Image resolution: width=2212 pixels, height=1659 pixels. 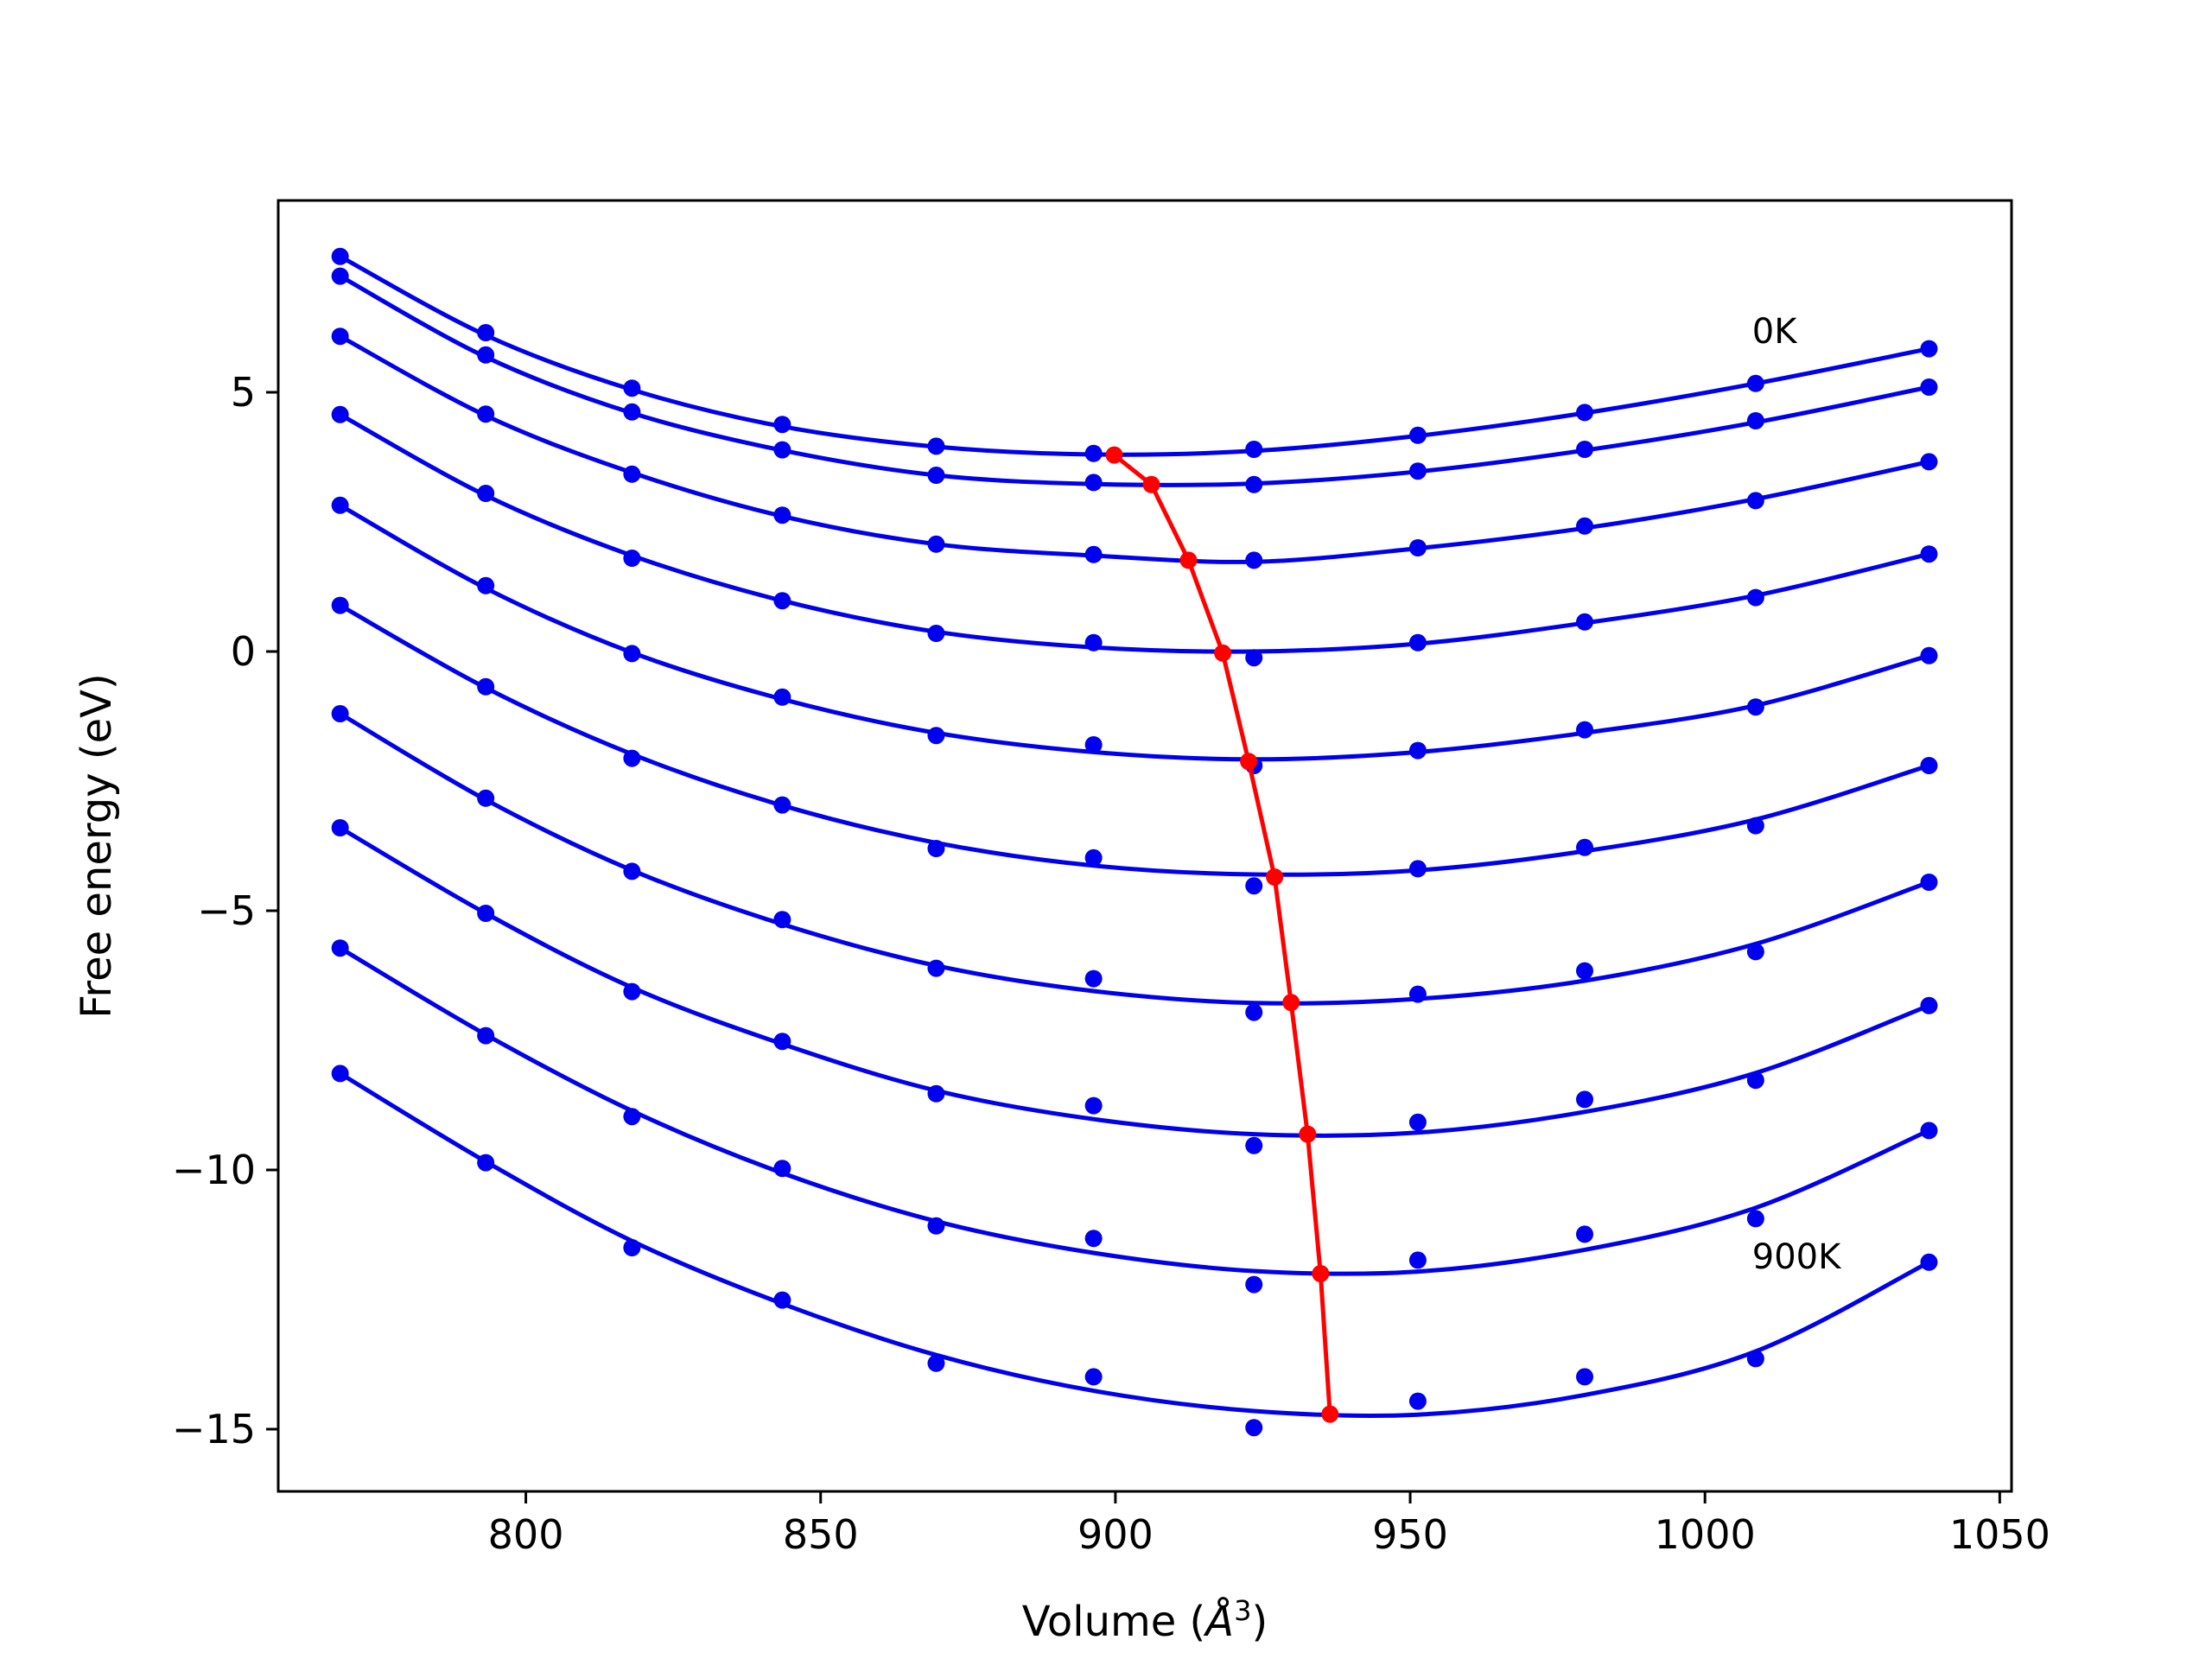 What do you see at coordinates (1222, 933) in the screenshot?
I see `minima-line` at bounding box center [1222, 933].